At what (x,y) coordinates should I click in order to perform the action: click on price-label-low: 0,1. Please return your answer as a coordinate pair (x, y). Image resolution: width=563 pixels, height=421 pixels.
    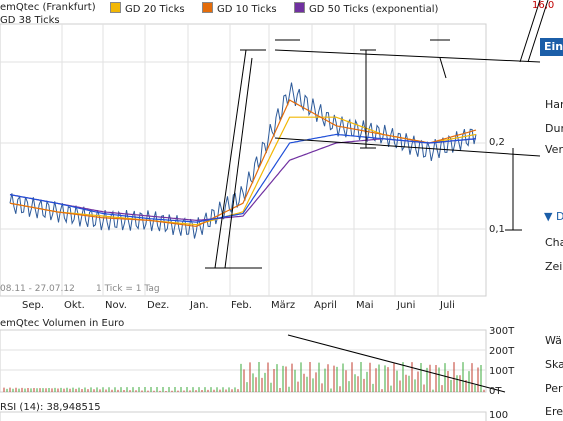
    Looking at the image, I should click on (497, 229).